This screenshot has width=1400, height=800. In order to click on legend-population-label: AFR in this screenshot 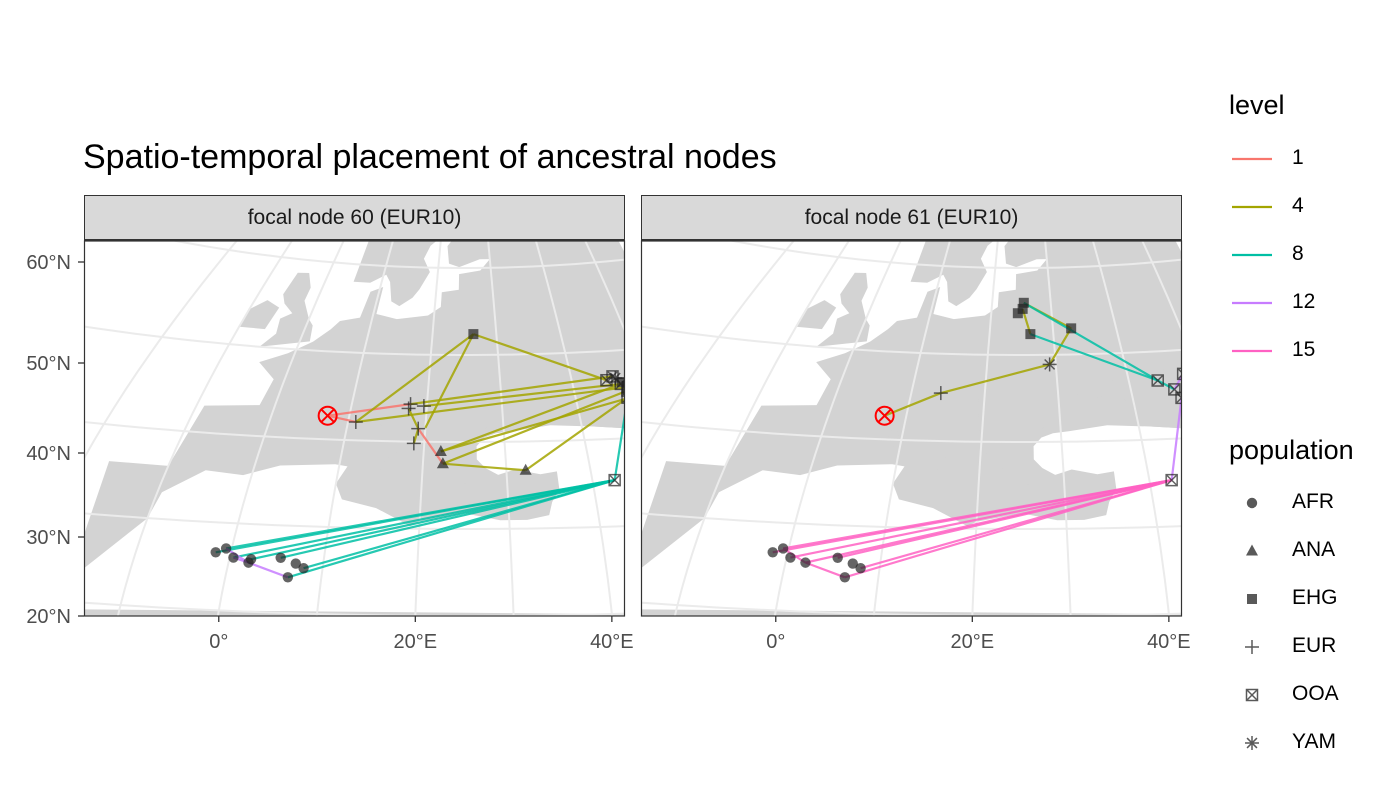, I will do `click(1313, 501)`.